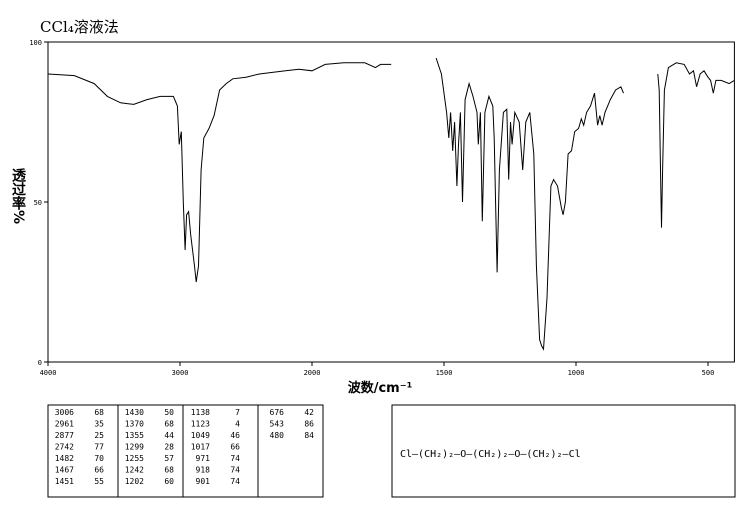 The width and height of the screenshot is (737, 510). Describe the element at coordinates (309, 435) in the screenshot. I see `peak-transmittance: 84` at that location.